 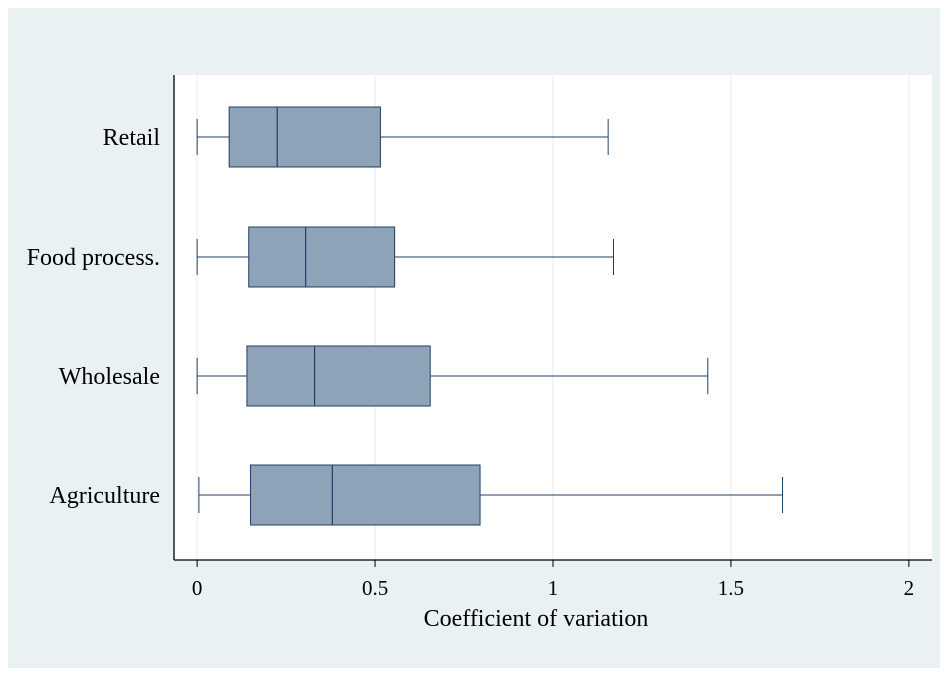 I want to click on category-label: Retail, so click(x=132, y=138).